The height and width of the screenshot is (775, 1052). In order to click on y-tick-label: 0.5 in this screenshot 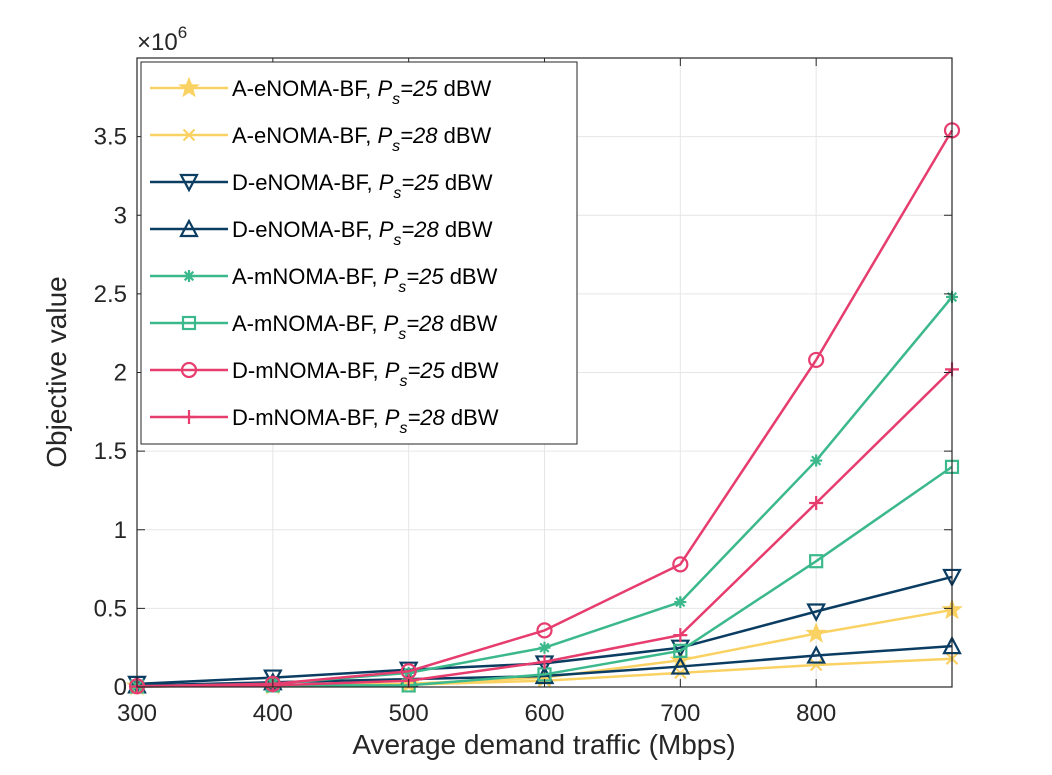, I will do `click(110, 608)`.